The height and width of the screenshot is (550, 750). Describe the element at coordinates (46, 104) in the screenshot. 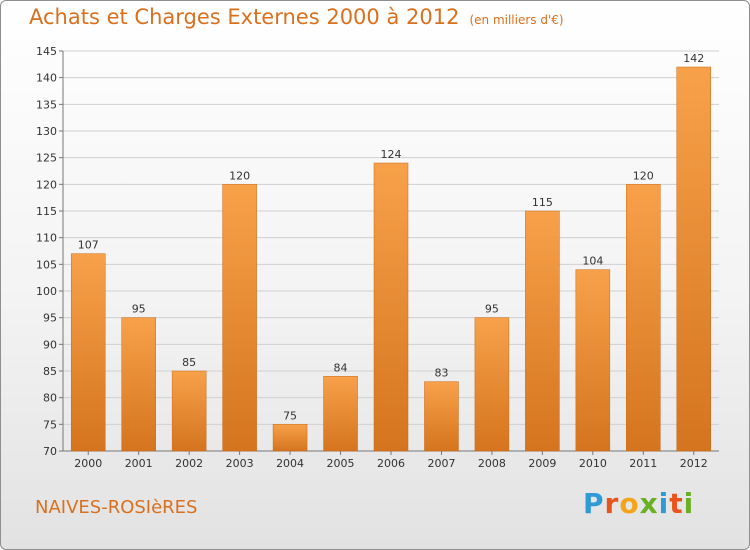

I see `y-tick-label: 135` at that location.